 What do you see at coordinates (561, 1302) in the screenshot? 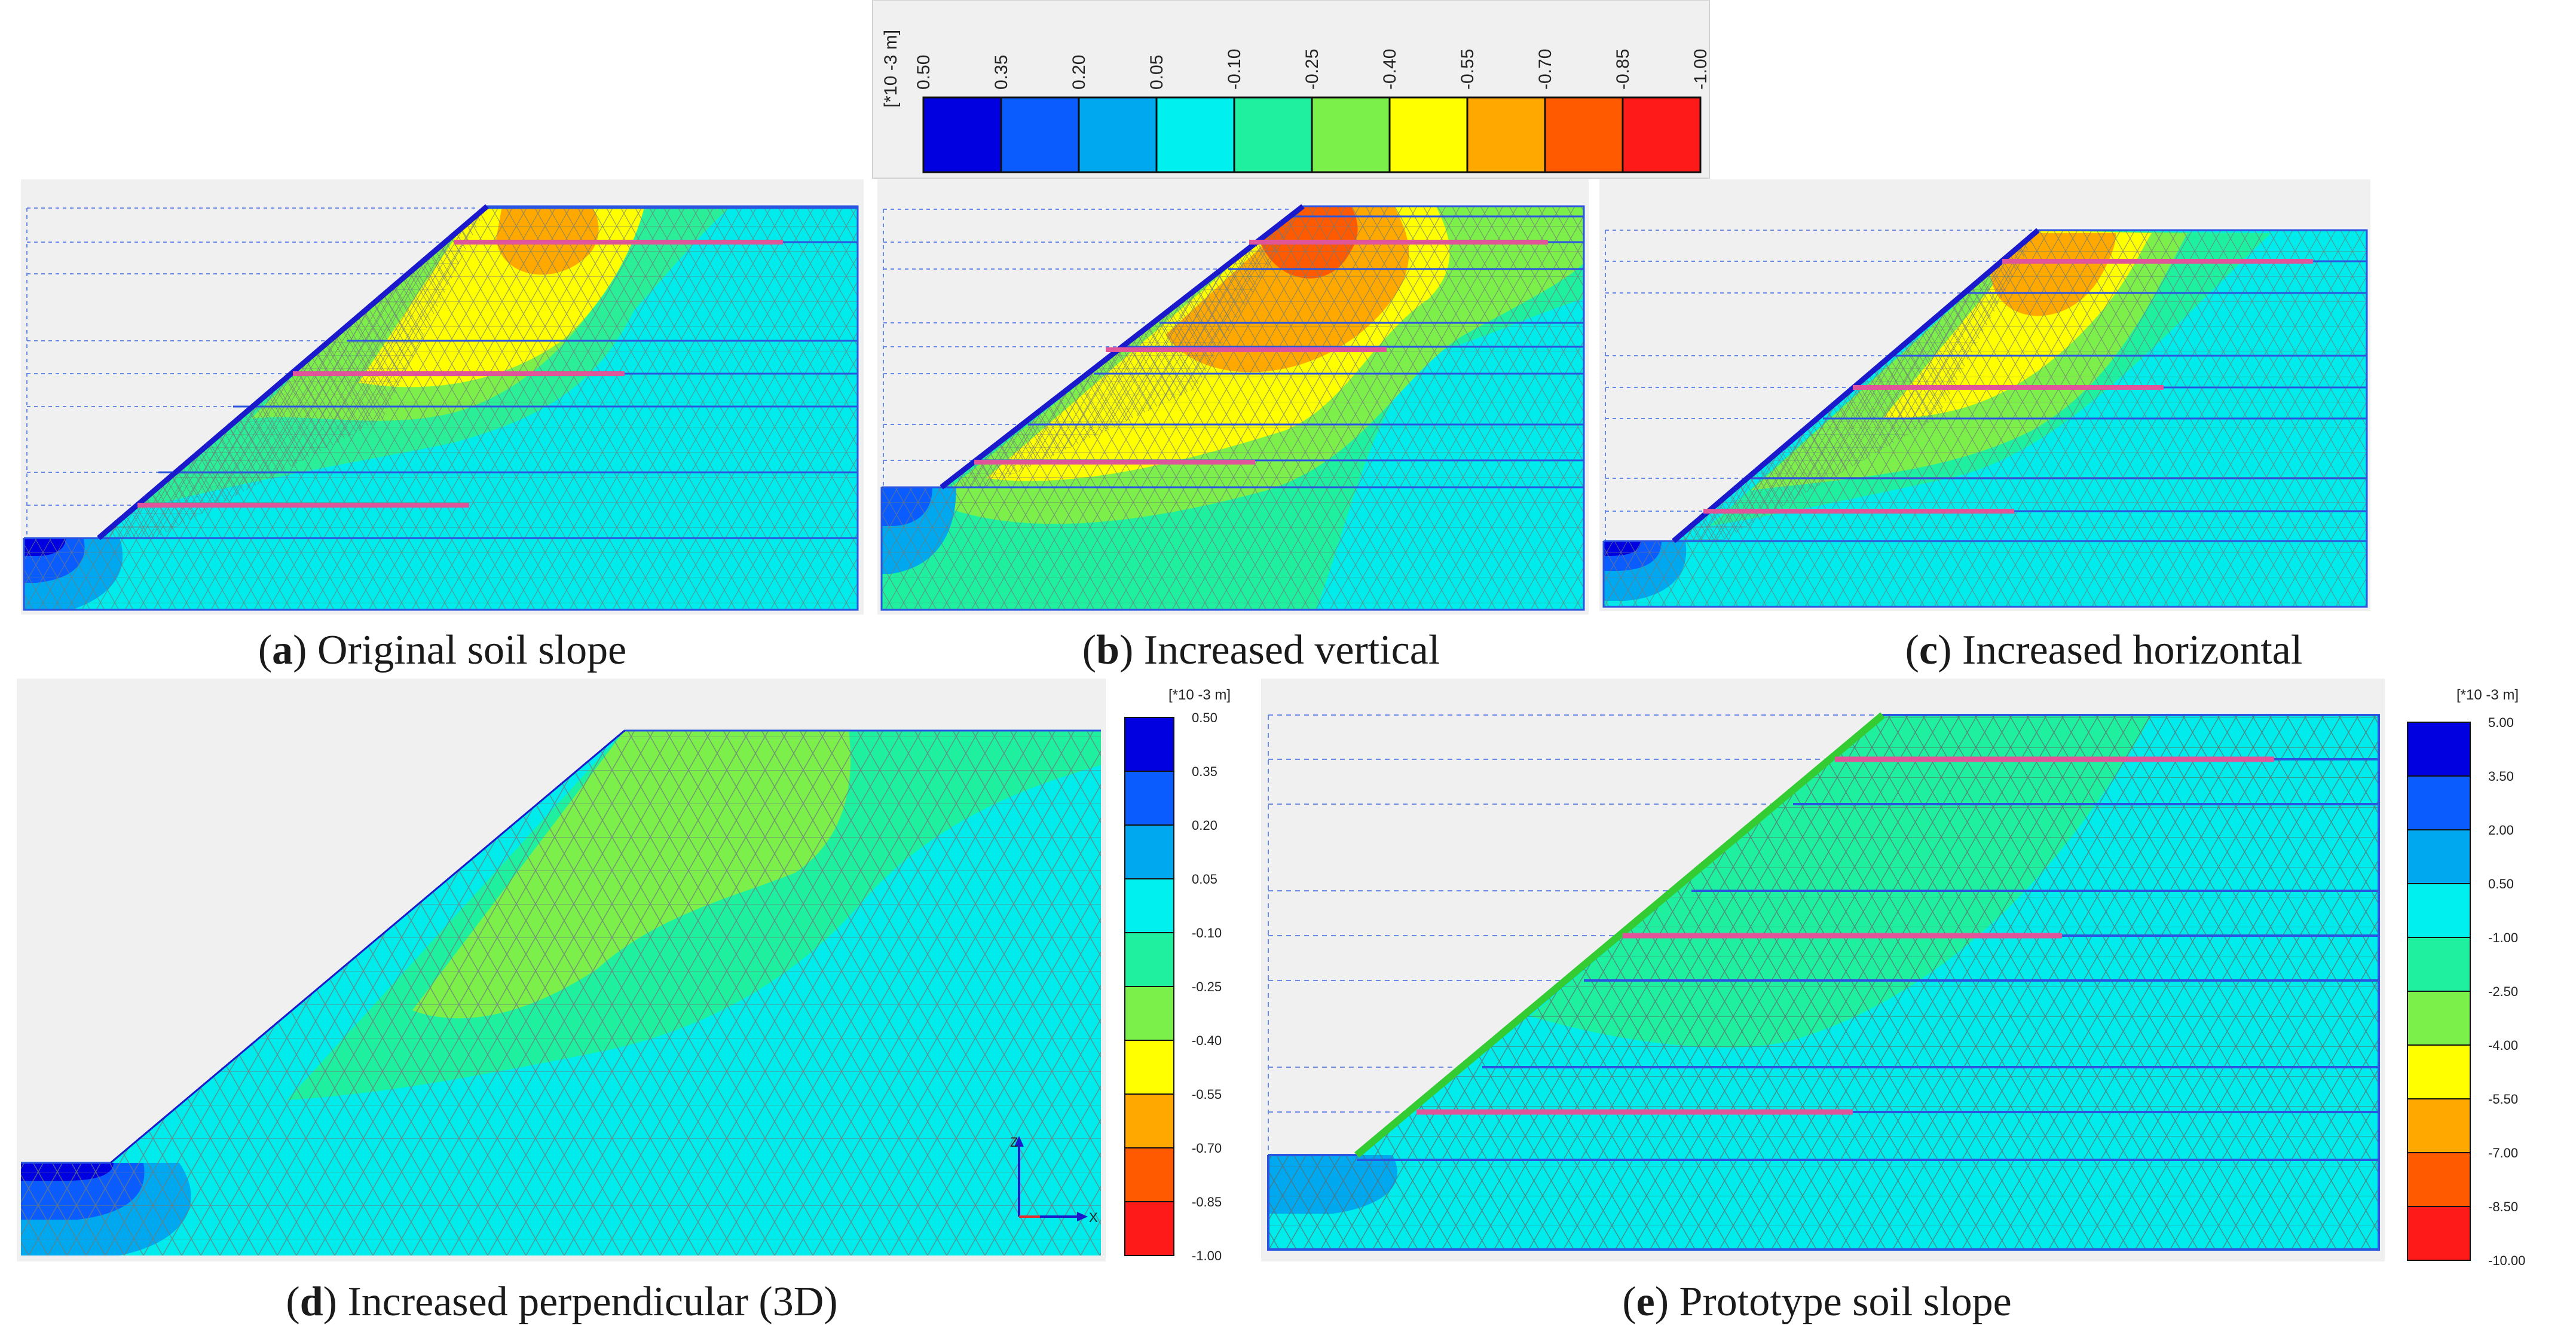
I see `caption-d: (d) Increased perpendicular (3D)` at bounding box center [561, 1302].